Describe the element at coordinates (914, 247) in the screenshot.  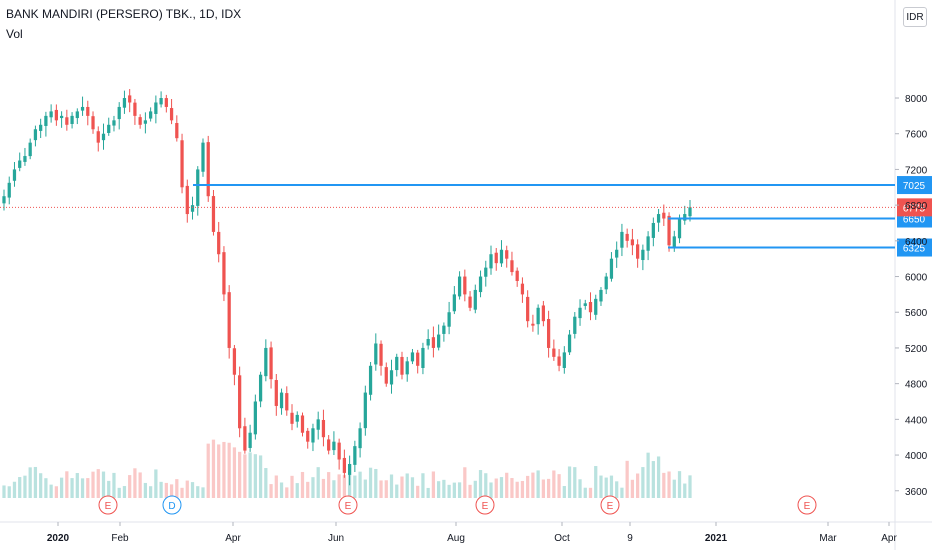
I see `level-price-tag` at that location.